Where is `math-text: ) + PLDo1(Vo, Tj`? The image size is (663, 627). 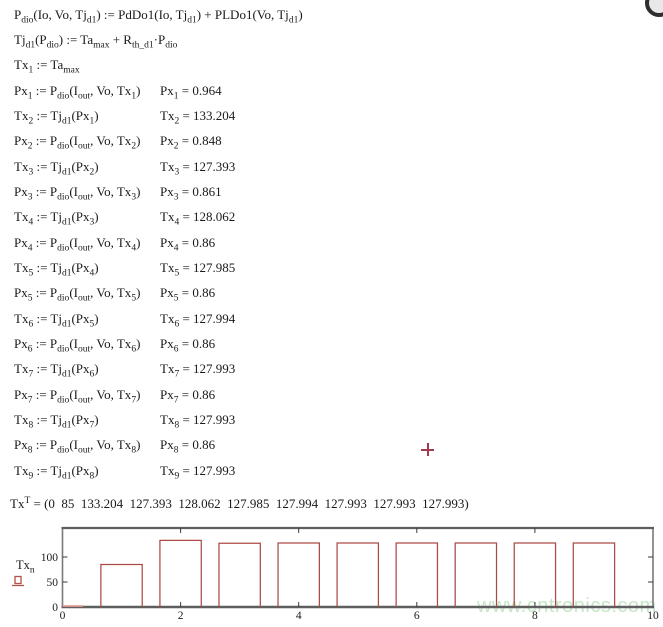 math-text: ) + PLDo1(Vo, Tj is located at coordinates (242, 14).